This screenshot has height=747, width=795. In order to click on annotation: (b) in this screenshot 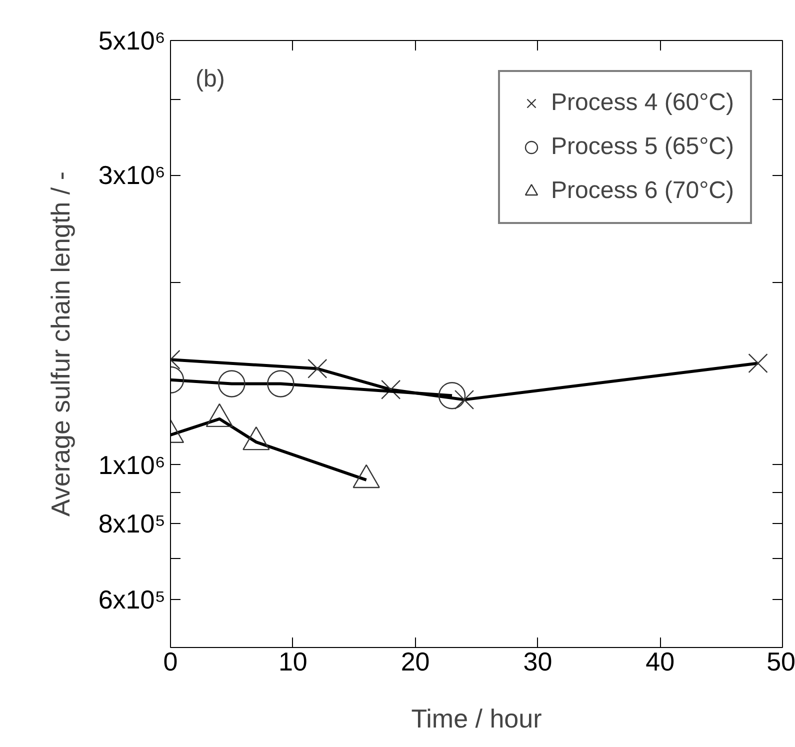, I will do `click(210, 79)`.